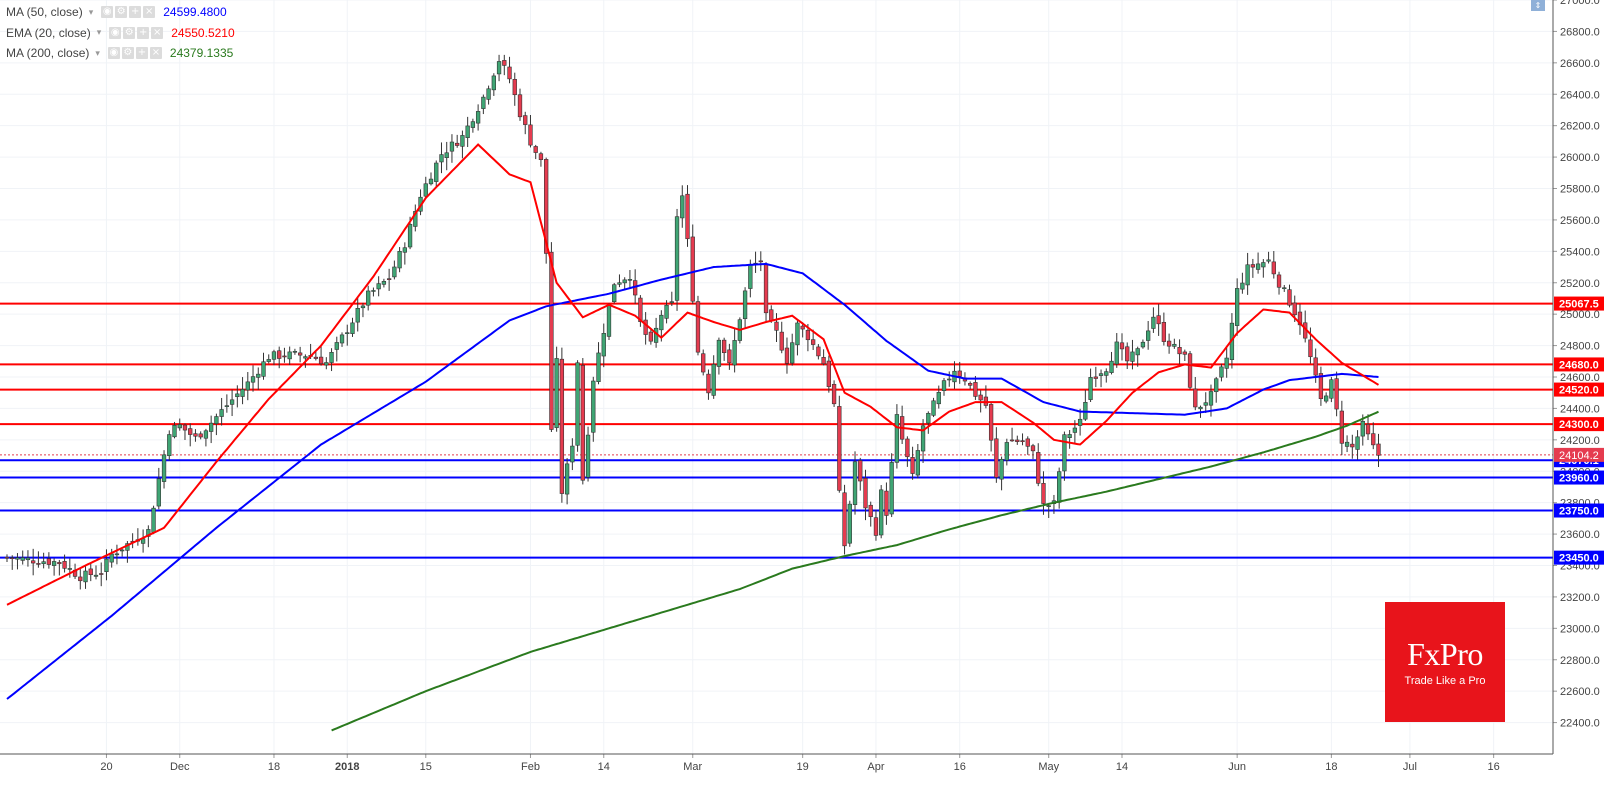 The image size is (1605, 786). Describe the element at coordinates (1048, 767) in the screenshot. I see `x-tick-label: May` at that location.